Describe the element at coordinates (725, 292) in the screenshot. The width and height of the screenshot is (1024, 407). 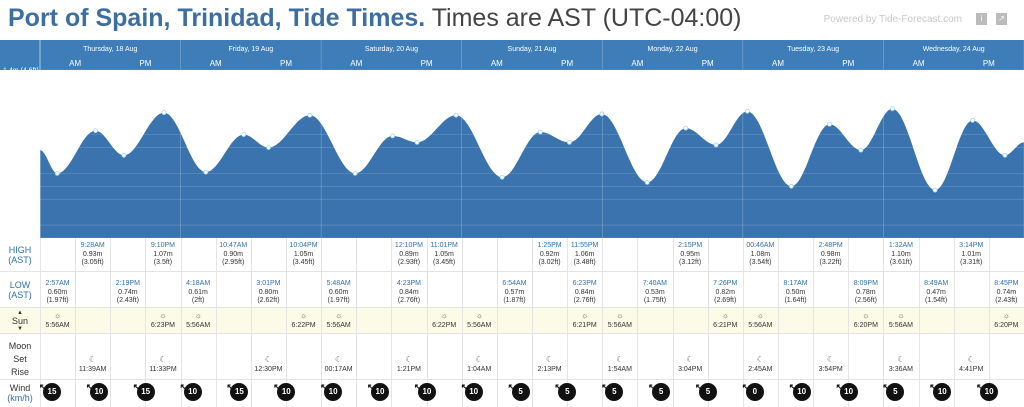
I see `low-tide-cell-meters: 0.82m` at that location.